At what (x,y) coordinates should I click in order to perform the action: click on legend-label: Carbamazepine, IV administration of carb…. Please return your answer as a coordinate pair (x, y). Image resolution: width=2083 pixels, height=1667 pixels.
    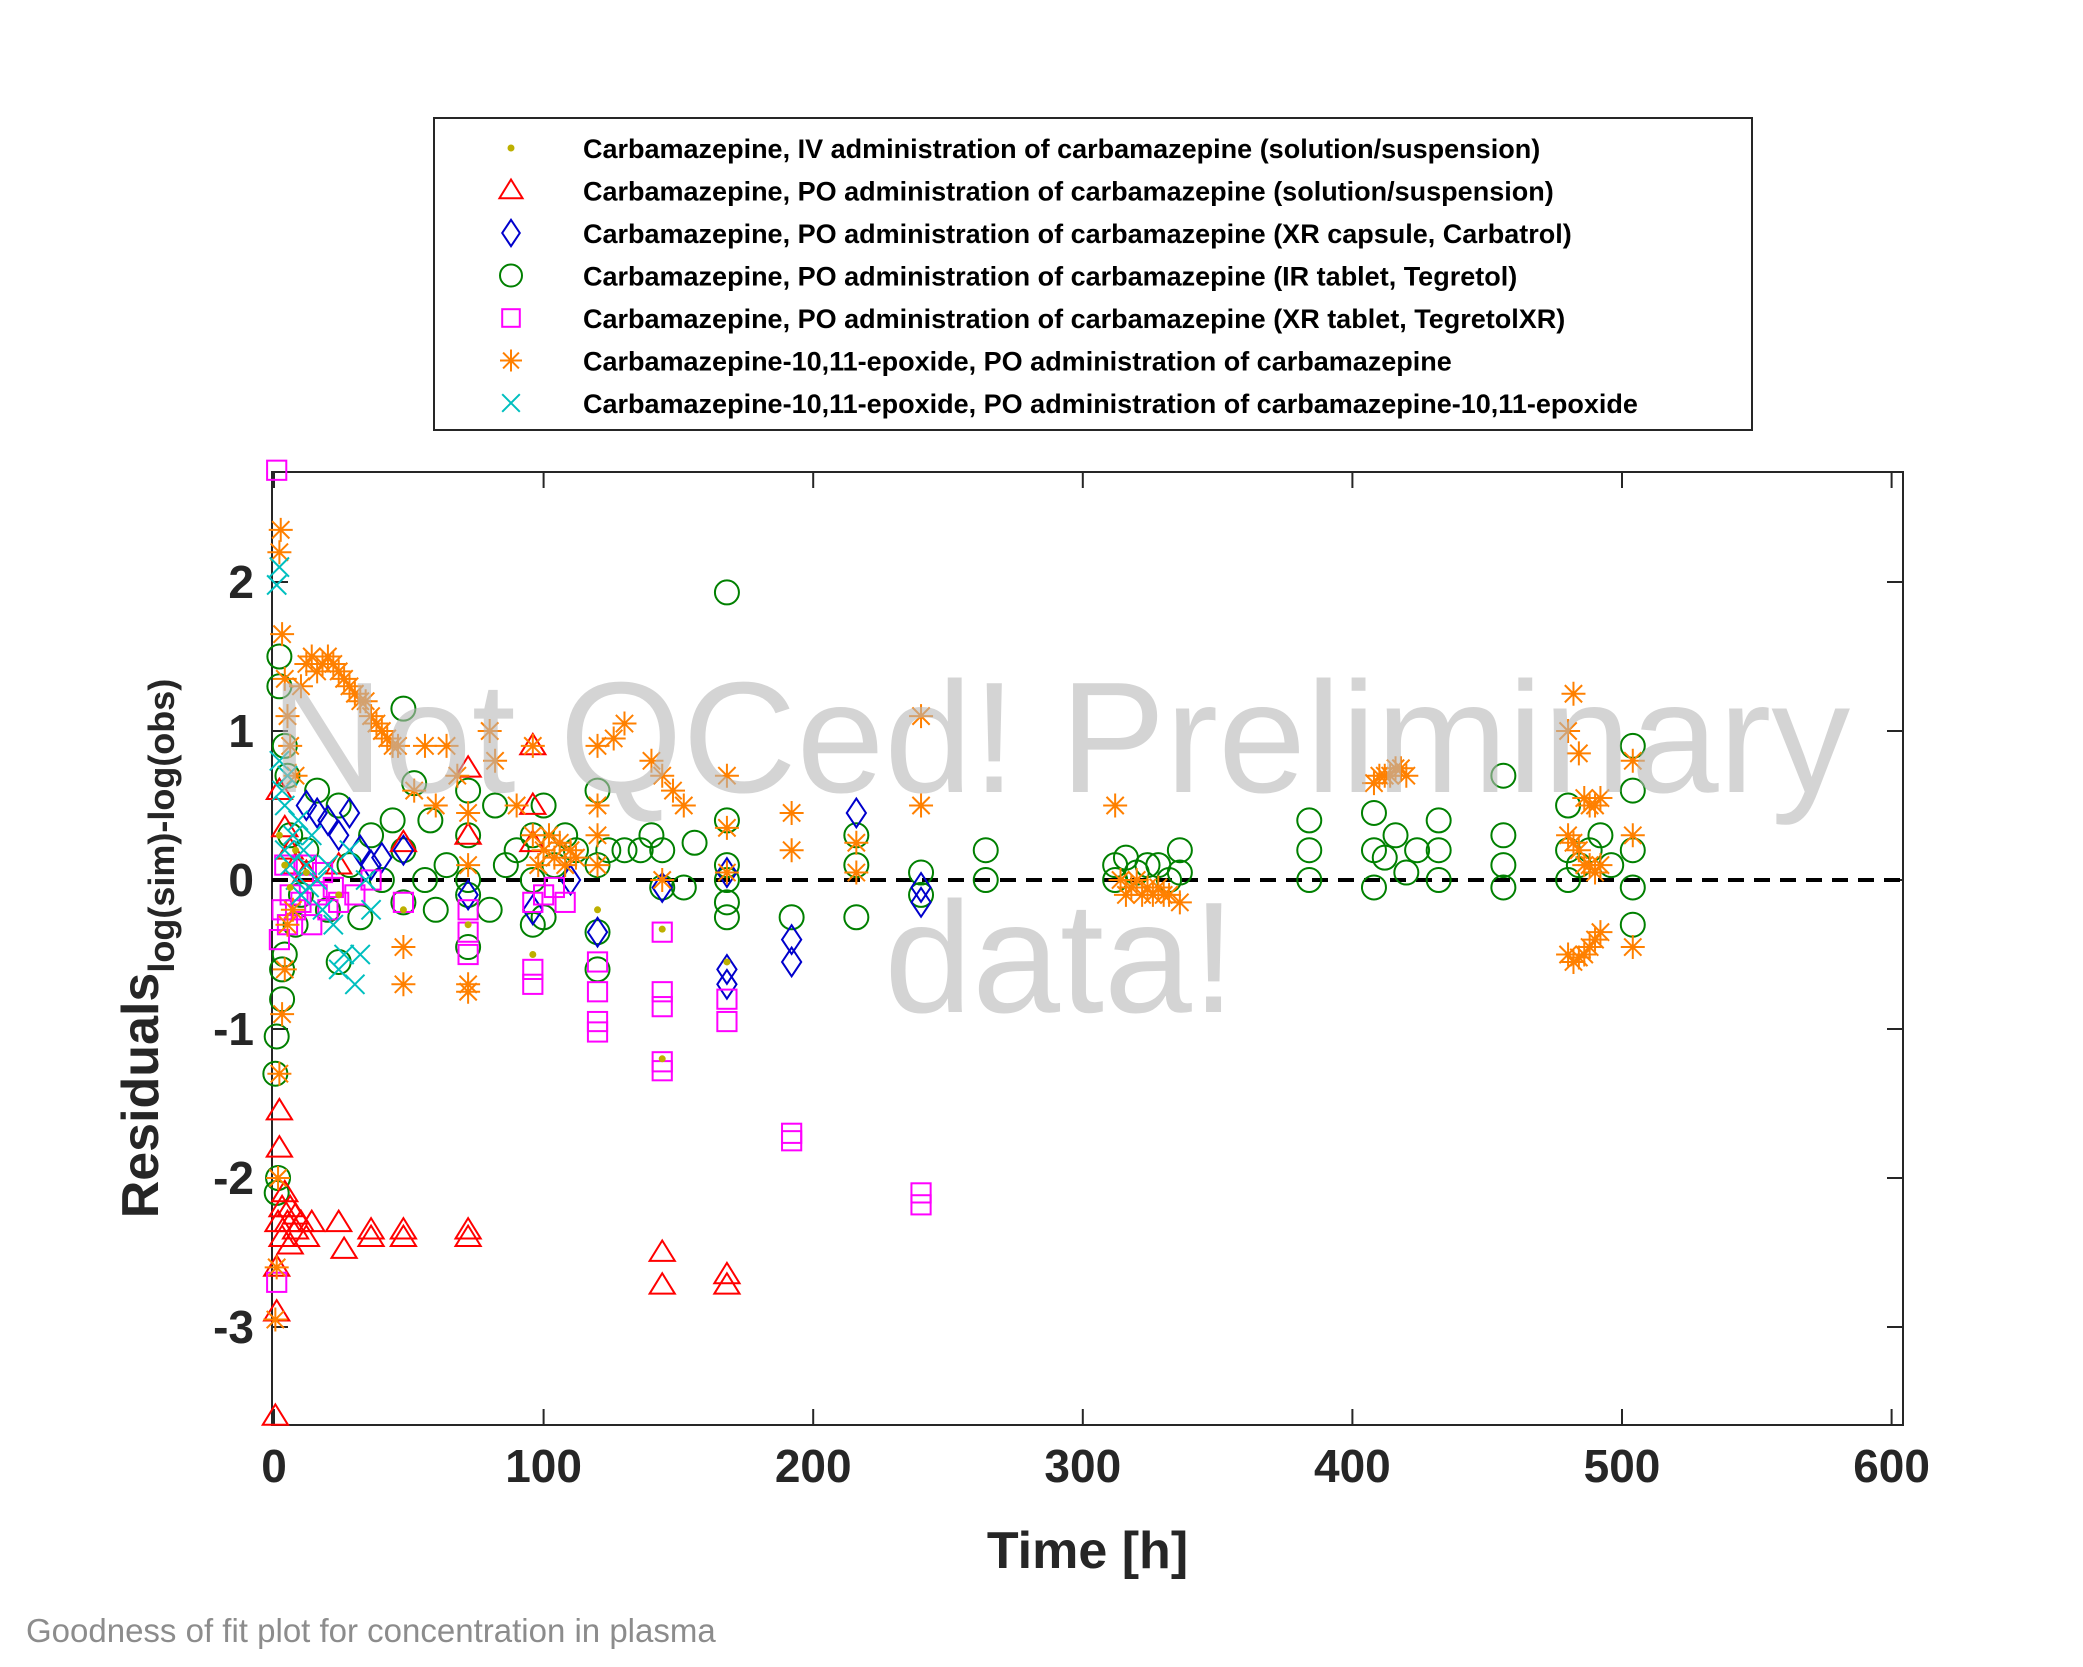
    Looking at the image, I should click on (1061, 149).